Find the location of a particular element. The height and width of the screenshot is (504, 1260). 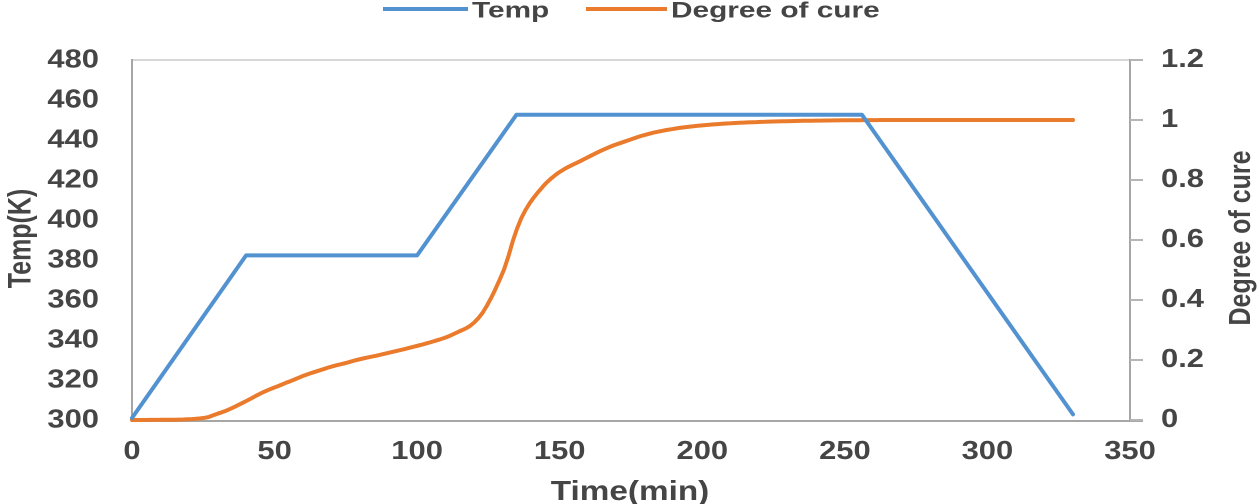

svg-text: 0.4 is located at coordinates (1182, 298).